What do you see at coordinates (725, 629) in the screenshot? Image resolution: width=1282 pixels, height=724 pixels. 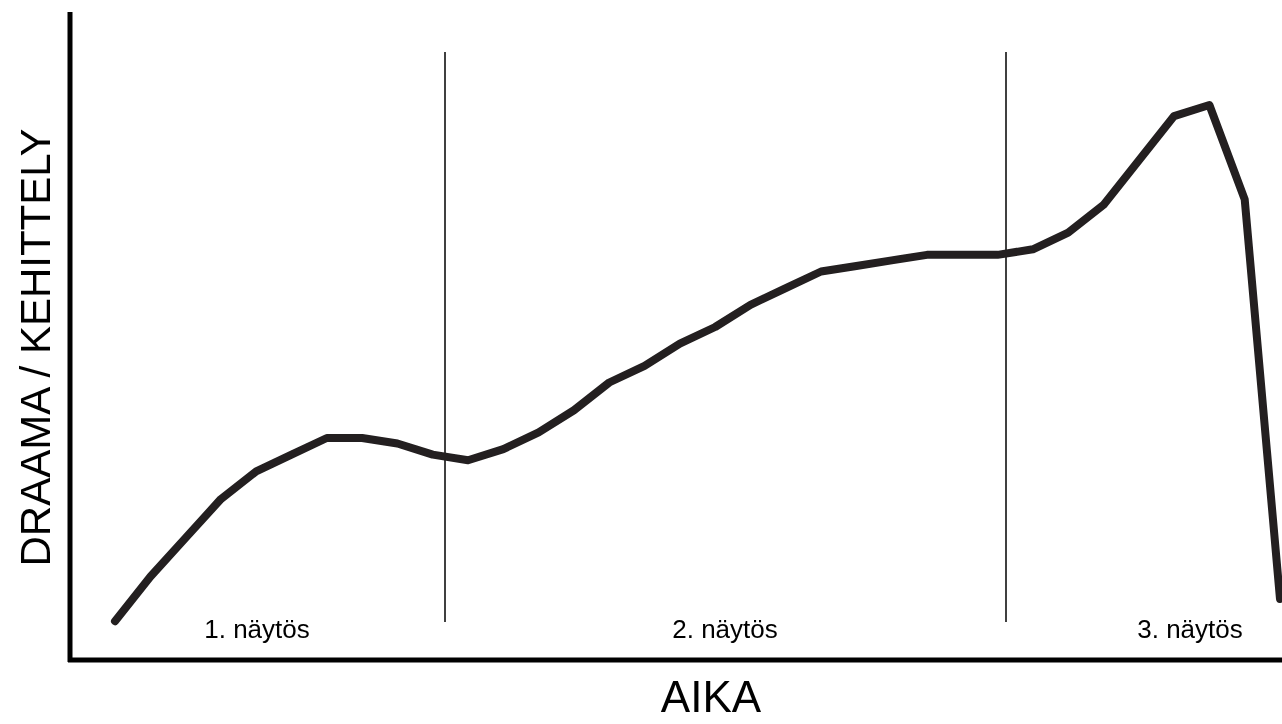 I see `annotation: 2. näytös` at bounding box center [725, 629].